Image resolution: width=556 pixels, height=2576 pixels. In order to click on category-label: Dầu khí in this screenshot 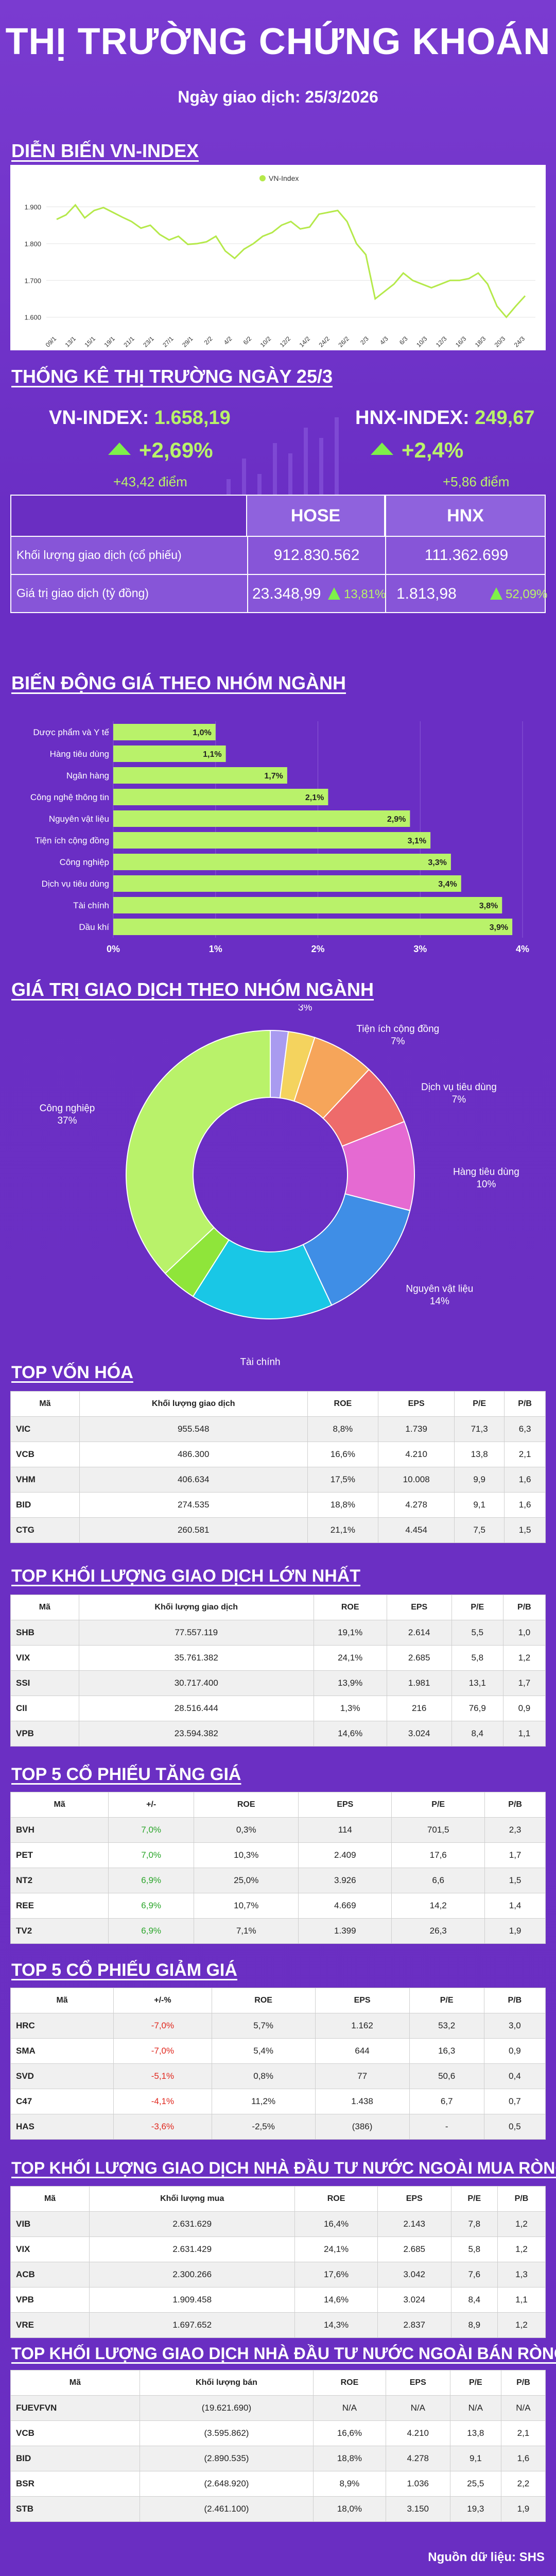, I will do `click(94, 927)`.